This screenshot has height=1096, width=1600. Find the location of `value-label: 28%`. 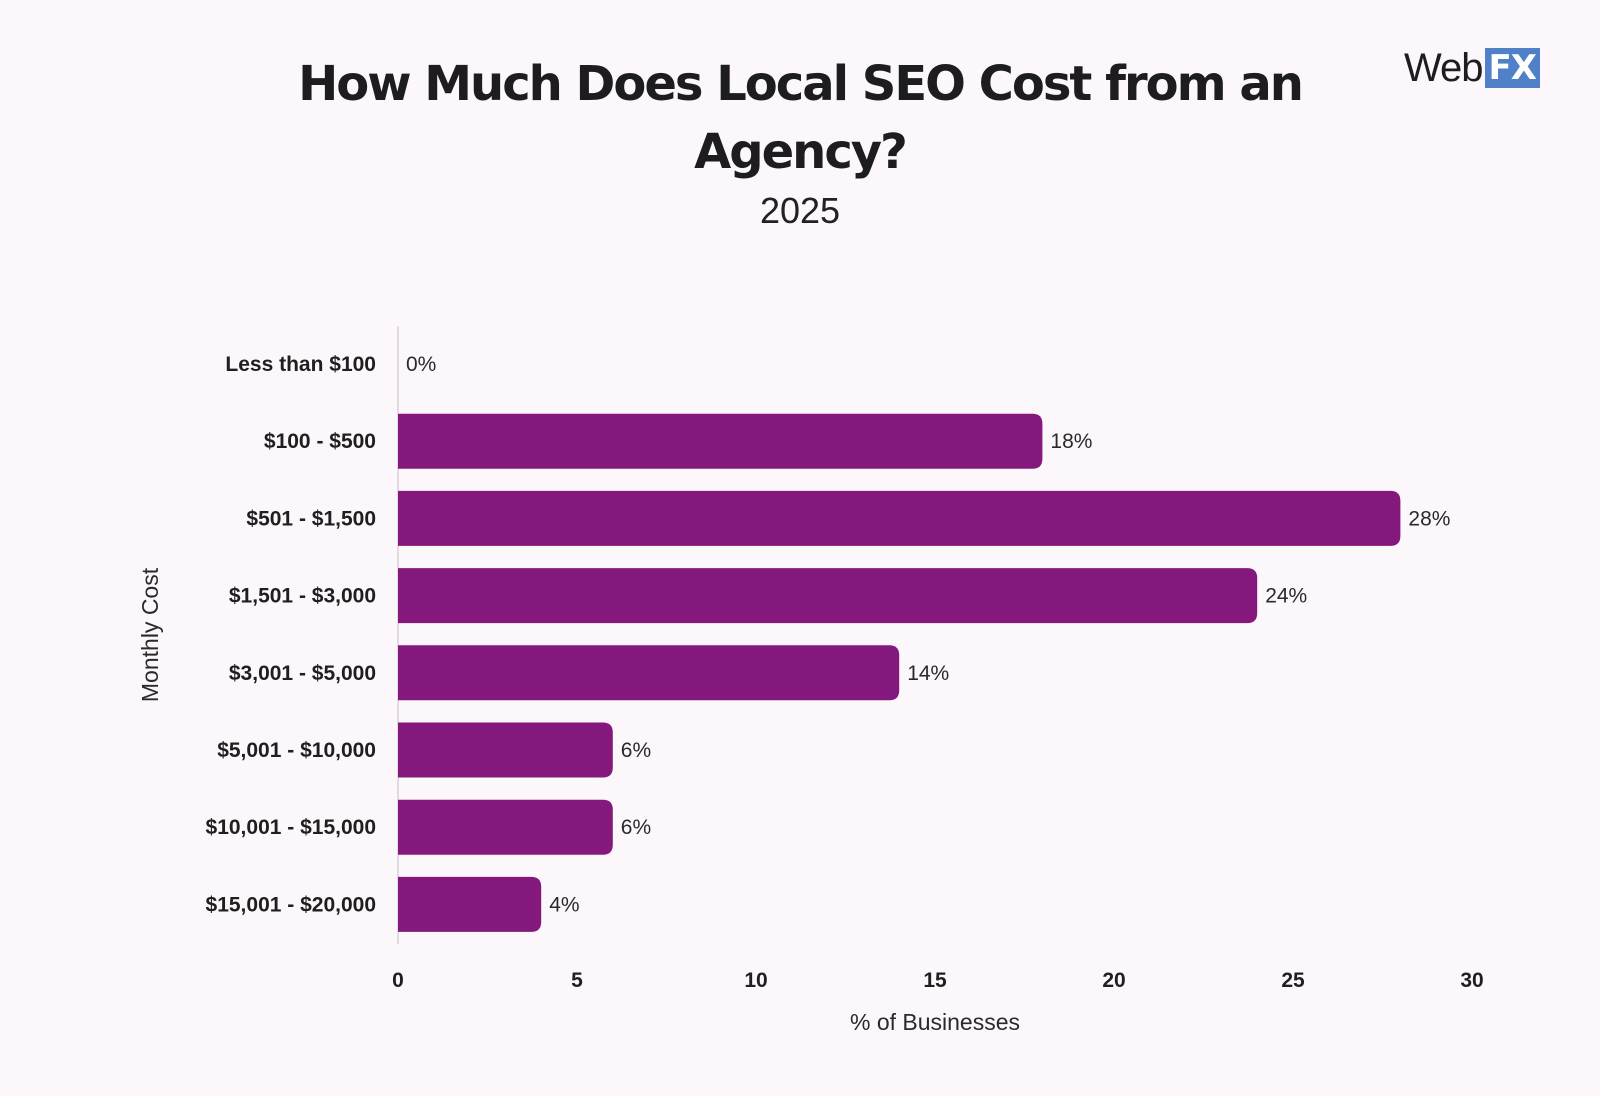

value-label: 28% is located at coordinates (1429, 518).